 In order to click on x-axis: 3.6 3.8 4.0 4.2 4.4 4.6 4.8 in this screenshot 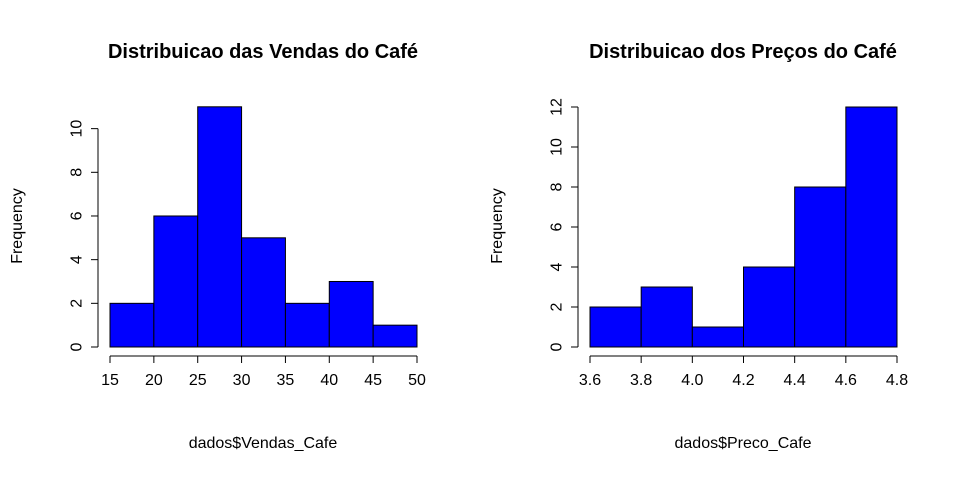, I will do `click(743, 372)`.